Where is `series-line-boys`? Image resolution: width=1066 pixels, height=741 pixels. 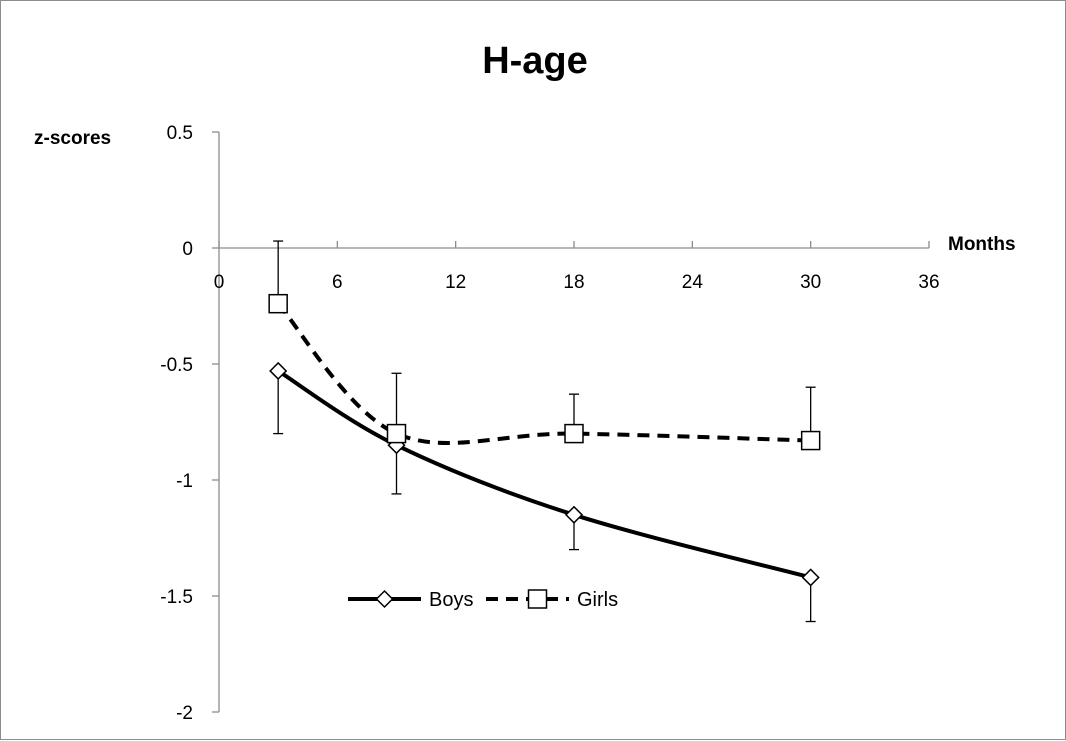
series-line-boys is located at coordinates (544, 474).